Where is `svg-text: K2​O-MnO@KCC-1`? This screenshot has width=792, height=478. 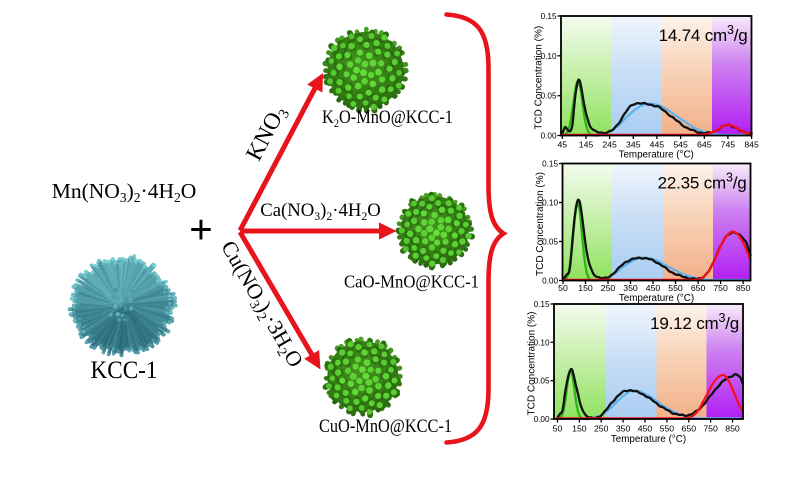 svg-text: K2​O-MnO@KCC-1 is located at coordinates (387, 119).